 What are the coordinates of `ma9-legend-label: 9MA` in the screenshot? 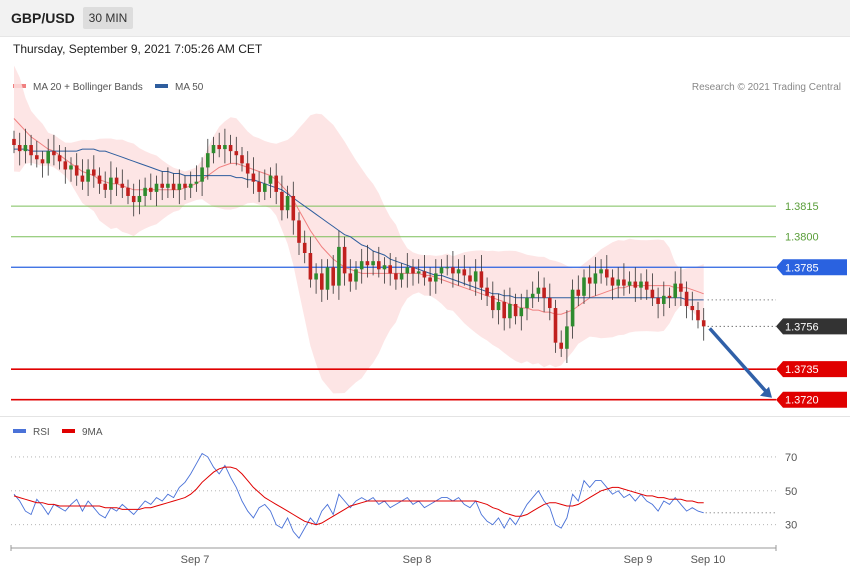 It's located at (92, 432).